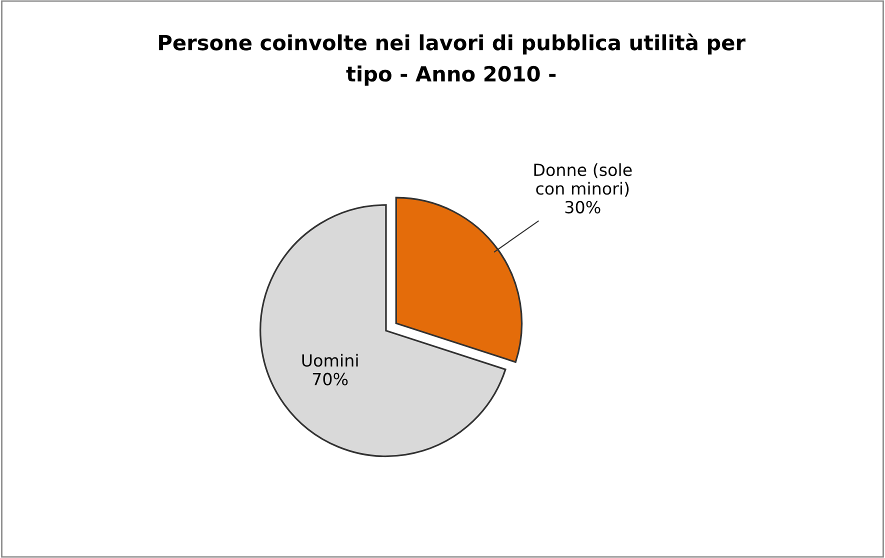 This screenshot has height=558, width=885. What do you see at coordinates (330, 360) in the screenshot?
I see `slice-label: Uomini` at bounding box center [330, 360].